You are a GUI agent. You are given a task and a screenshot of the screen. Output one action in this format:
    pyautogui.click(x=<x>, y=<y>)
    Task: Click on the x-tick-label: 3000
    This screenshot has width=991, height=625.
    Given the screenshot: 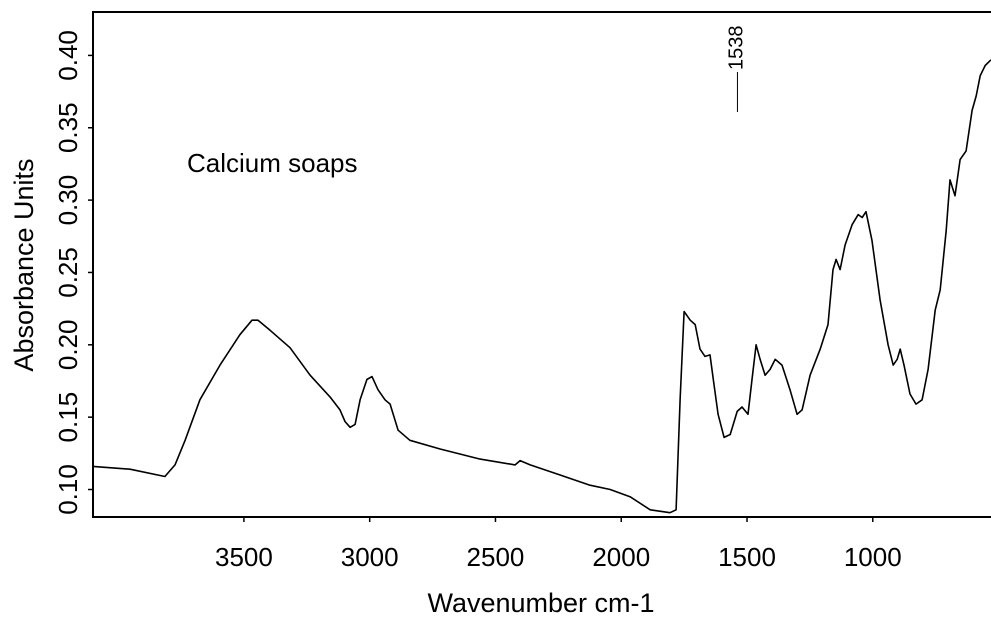 What is the action you would take?
    pyautogui.click(x=370, y=557)
    